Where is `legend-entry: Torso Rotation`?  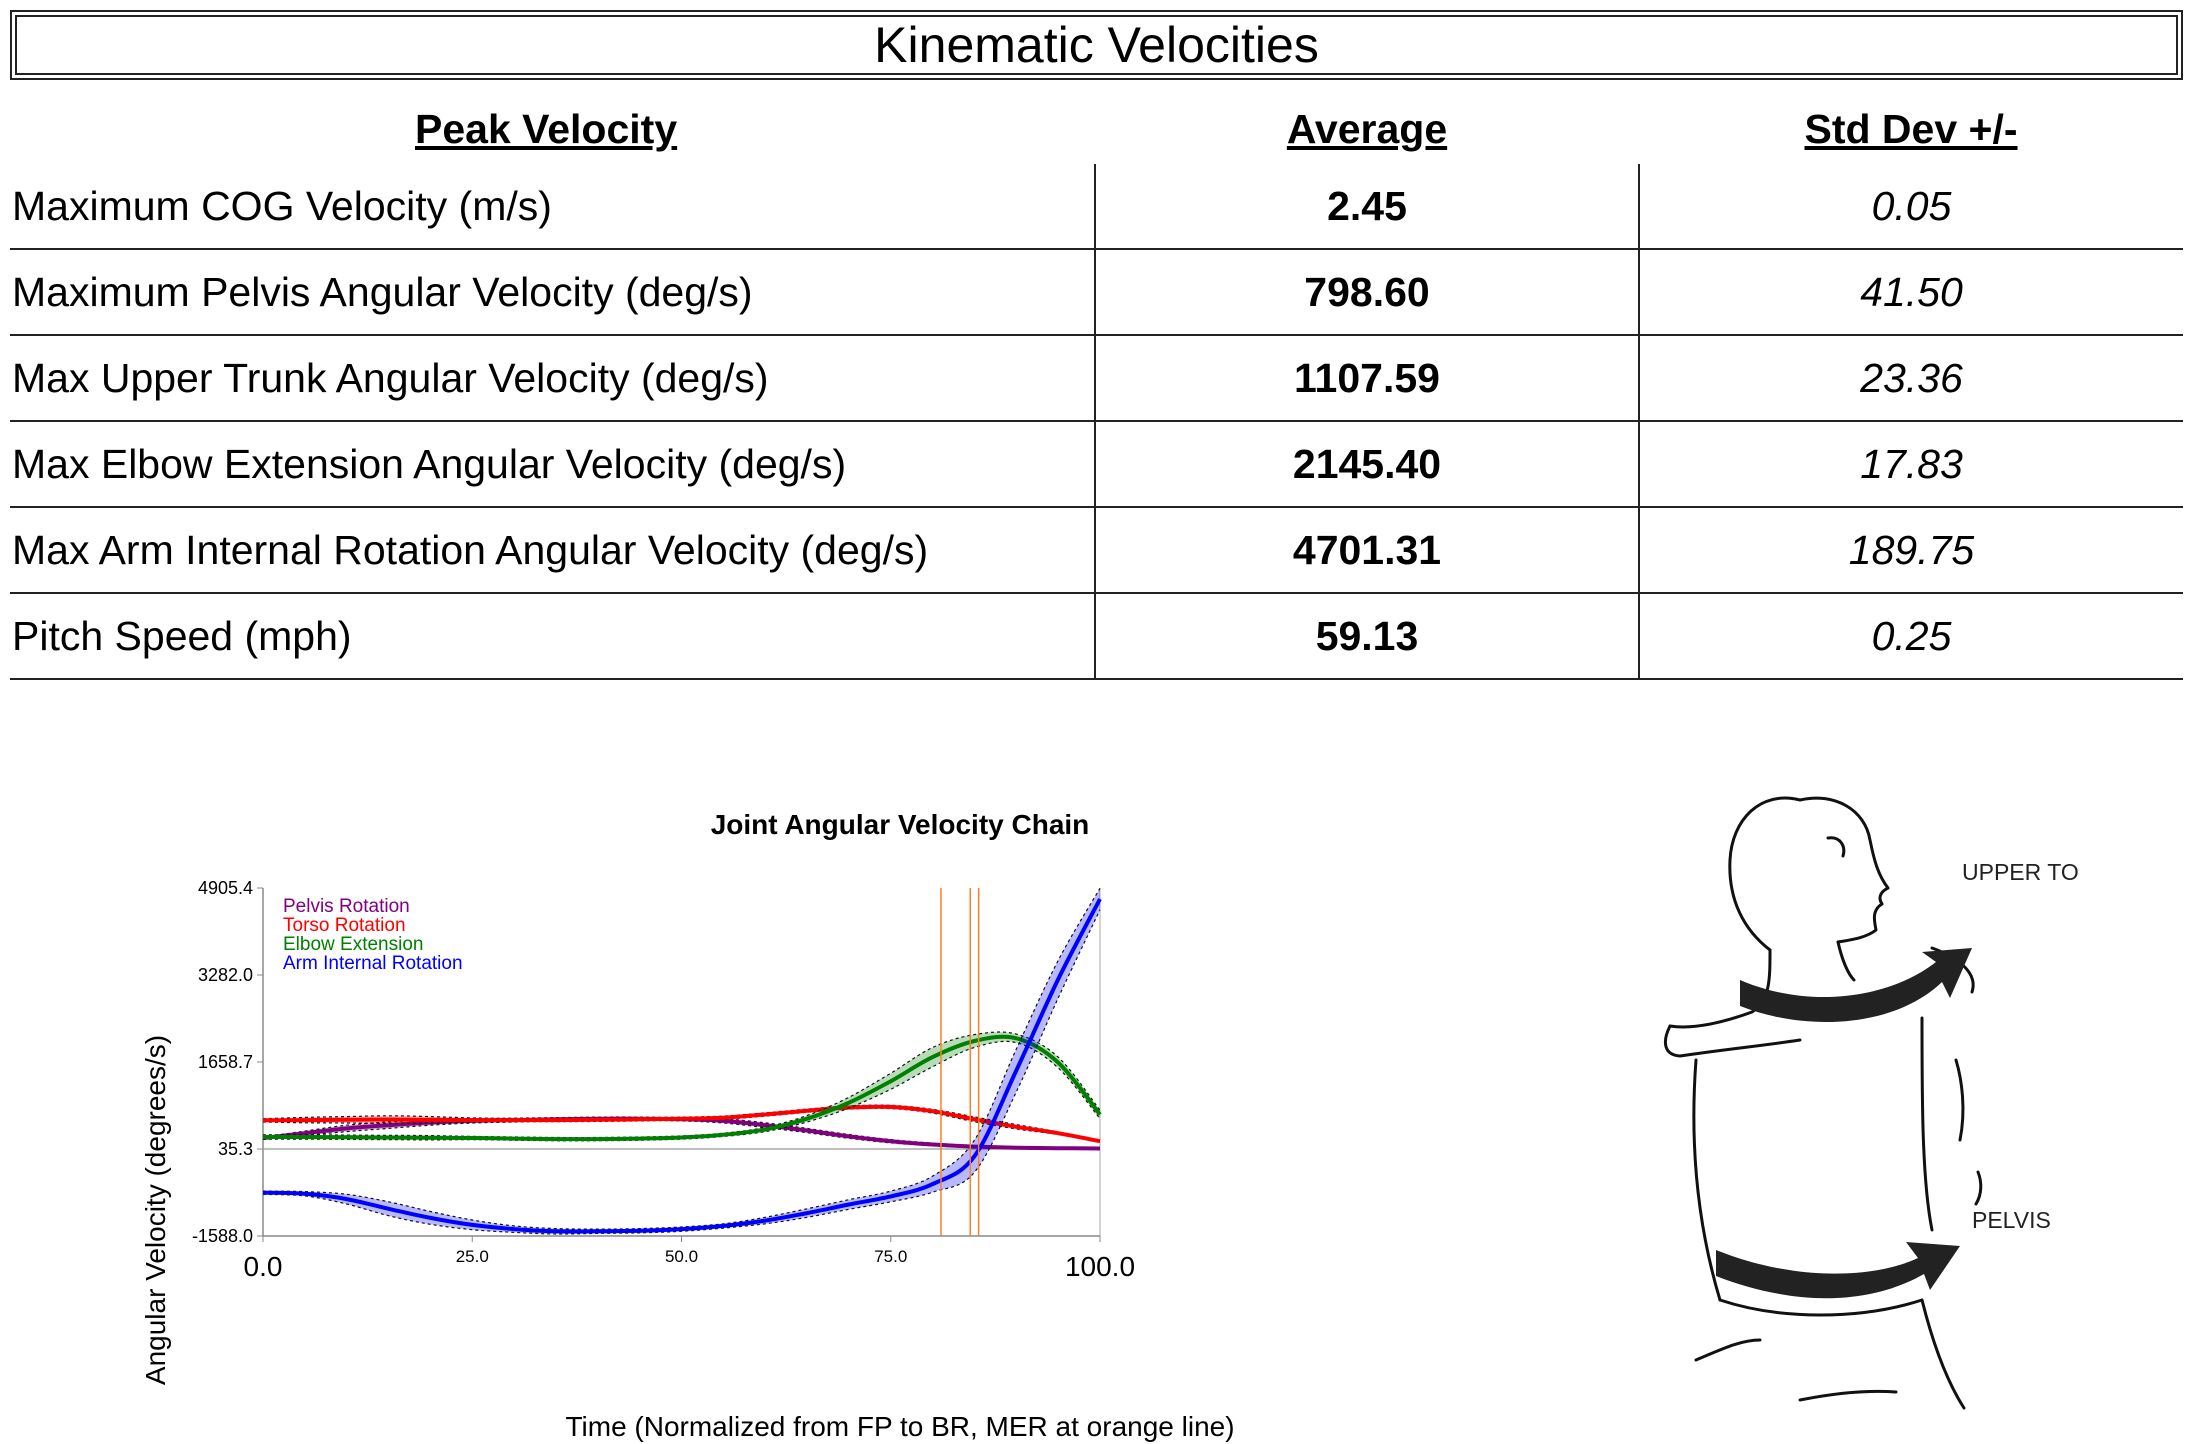 legend-entry: Torso Rotation is located at coordinates (344, 925).